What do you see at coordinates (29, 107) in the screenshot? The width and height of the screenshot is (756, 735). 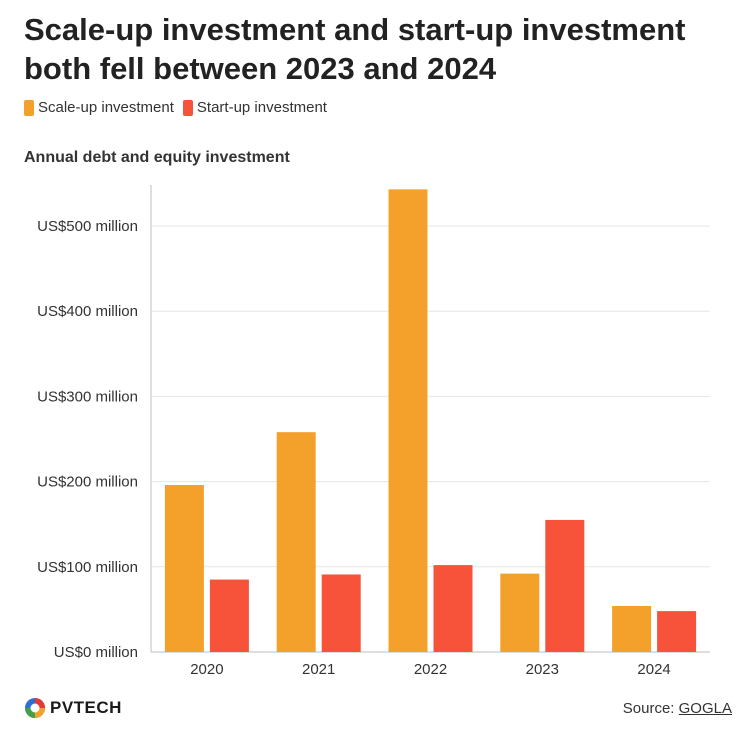 I see `legend-swatch-scaleup` at bounding box center [29, 107].